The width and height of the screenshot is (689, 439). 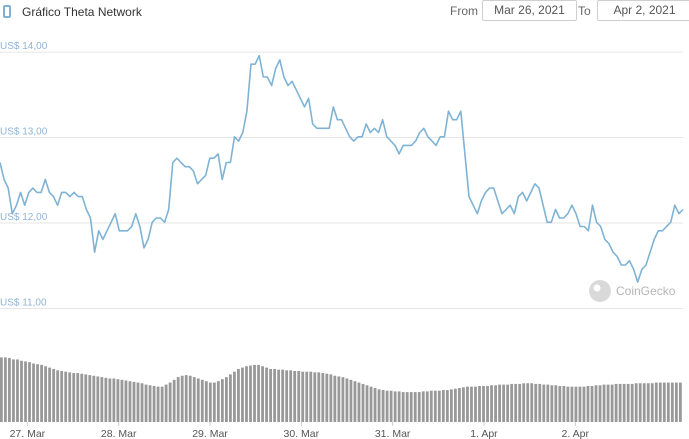 What do you see at coordinates (24, 174) in the screenshot?
I see `y-axis-ticks: US$ 14,00 US$ 13,00 US$ 12,00 US$ 11,00` at bounding box center [24, 174].